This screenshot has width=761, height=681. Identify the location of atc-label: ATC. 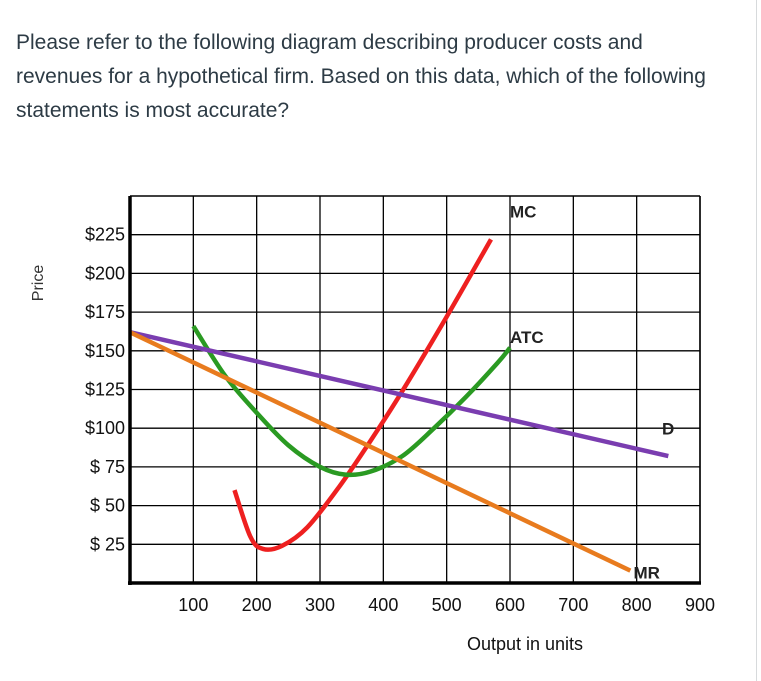
(527, 337).